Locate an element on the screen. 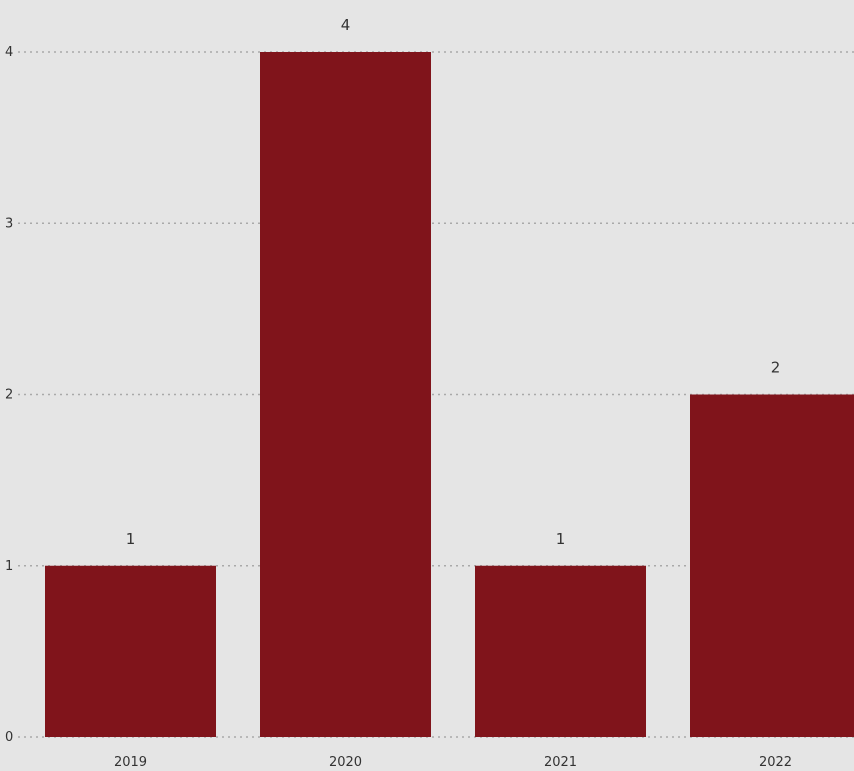 Image resolution: width=854 pixels, height=771 pixels. y-axis-tick-labels: 0 1 2 3 4 is located at coordinates (9, 395).